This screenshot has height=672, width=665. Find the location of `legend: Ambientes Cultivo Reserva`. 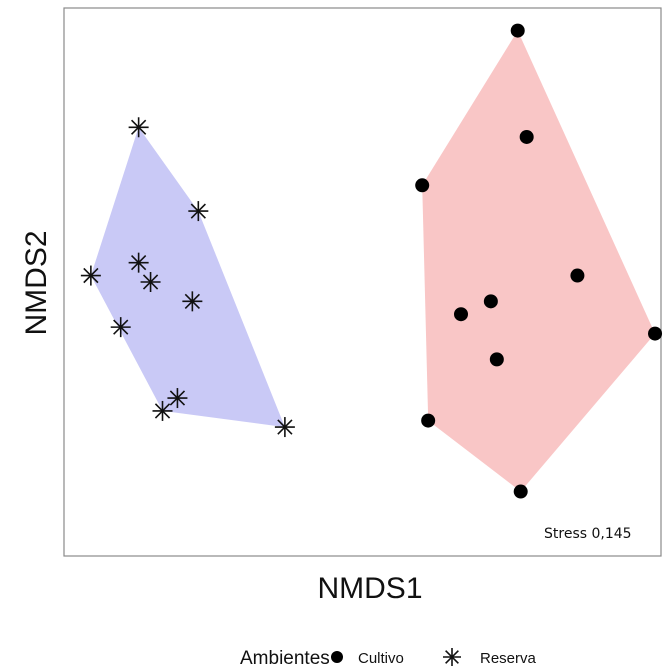

legend: Ambientes Cultivo Reserva is located at coordinates (388, 658).